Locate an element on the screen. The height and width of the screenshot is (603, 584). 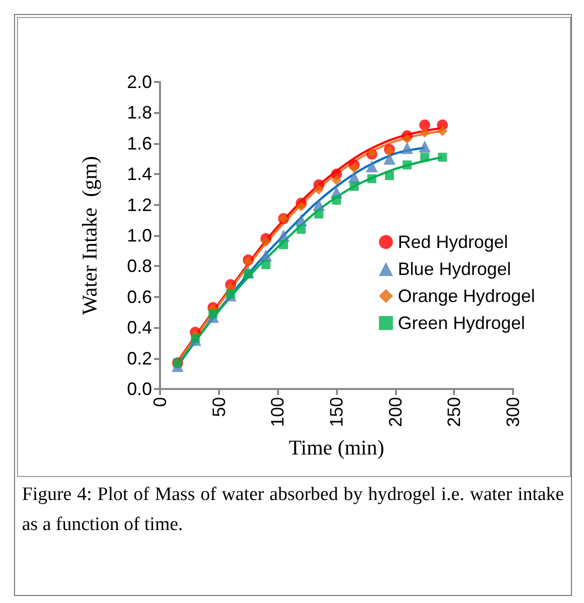
legend-label: Blue Hydrogel is located at coordinates (454, 269).